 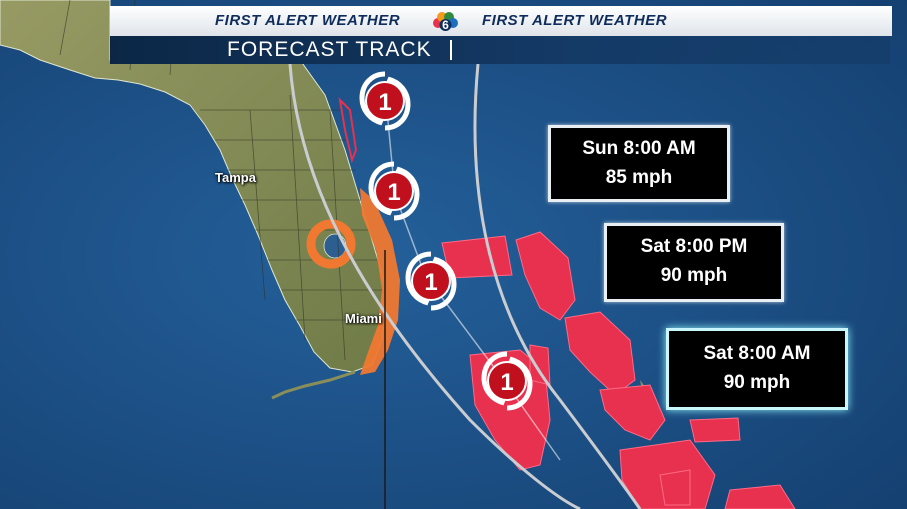 I want to click on title-bar: FORECAST TRACK, so click(x=500, y=50).